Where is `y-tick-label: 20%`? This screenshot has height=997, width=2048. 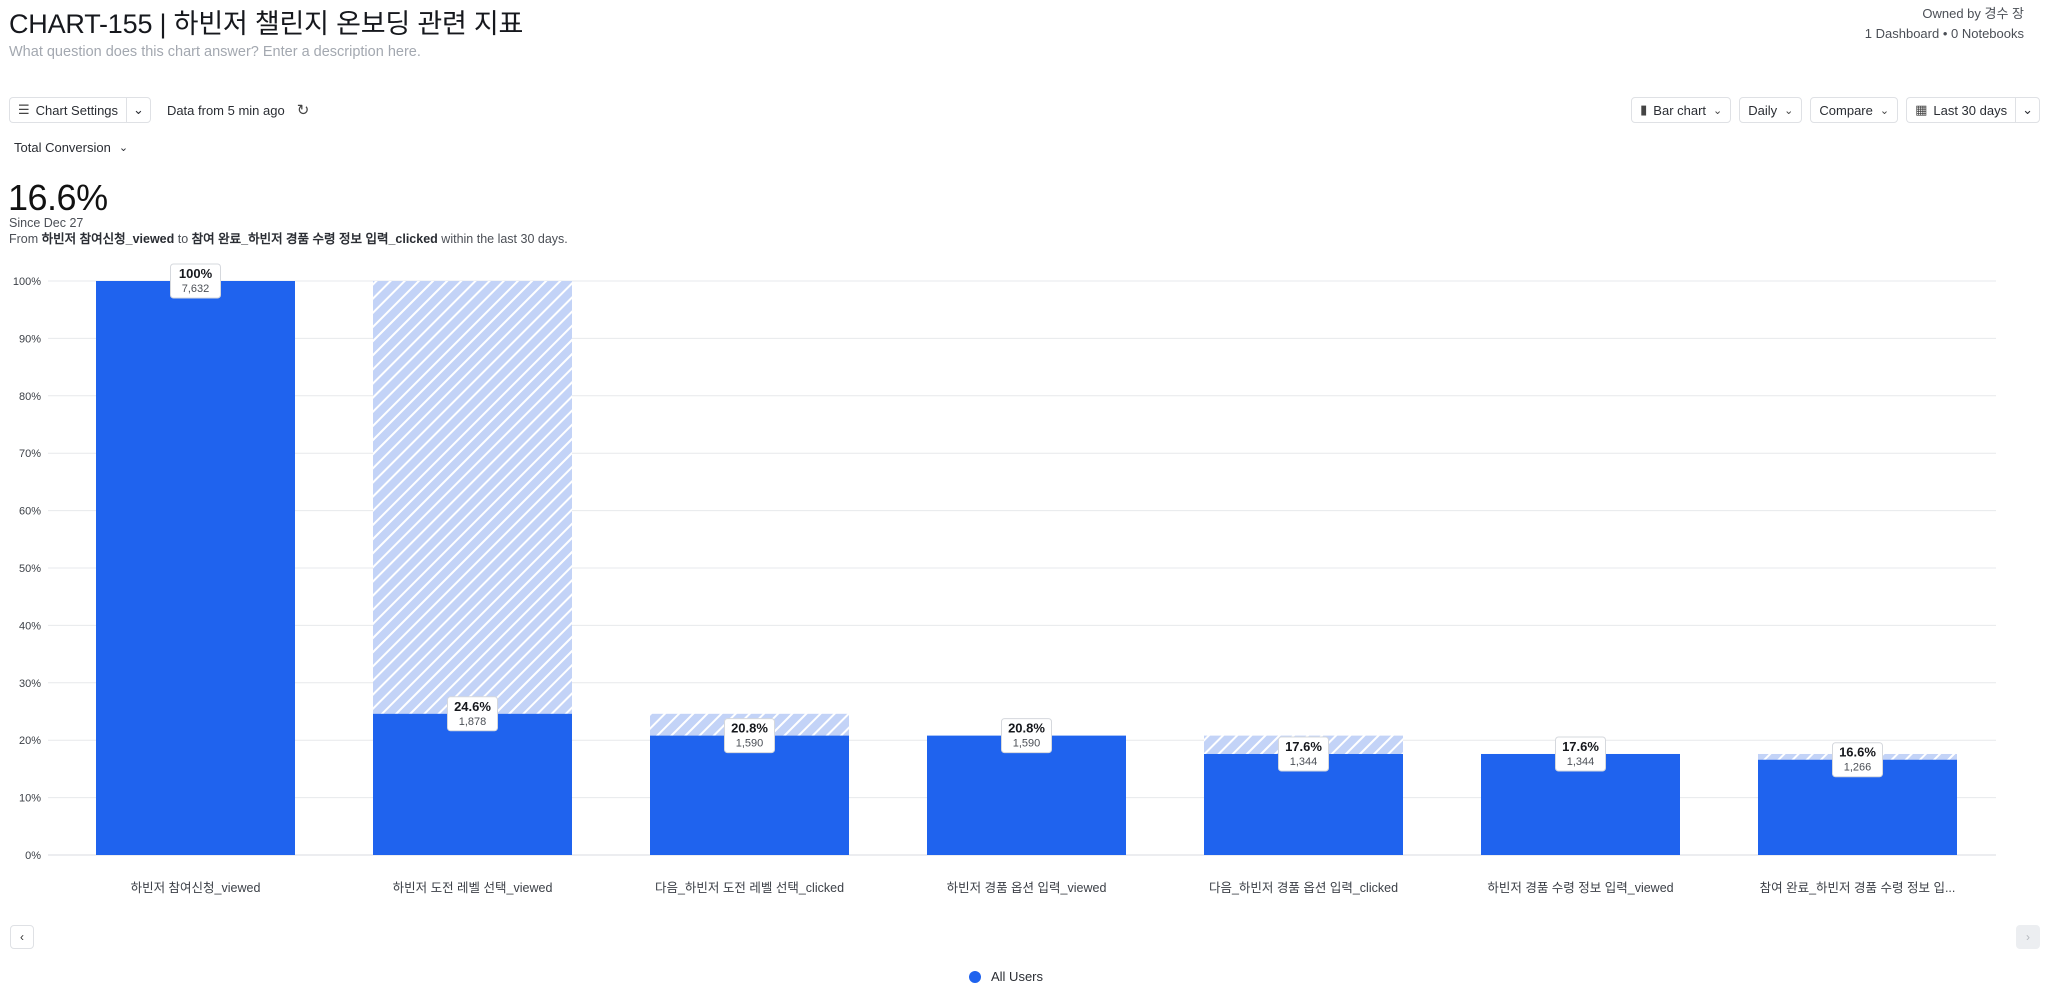
y-tick-label: 20% is located at coordinates (30, 741).